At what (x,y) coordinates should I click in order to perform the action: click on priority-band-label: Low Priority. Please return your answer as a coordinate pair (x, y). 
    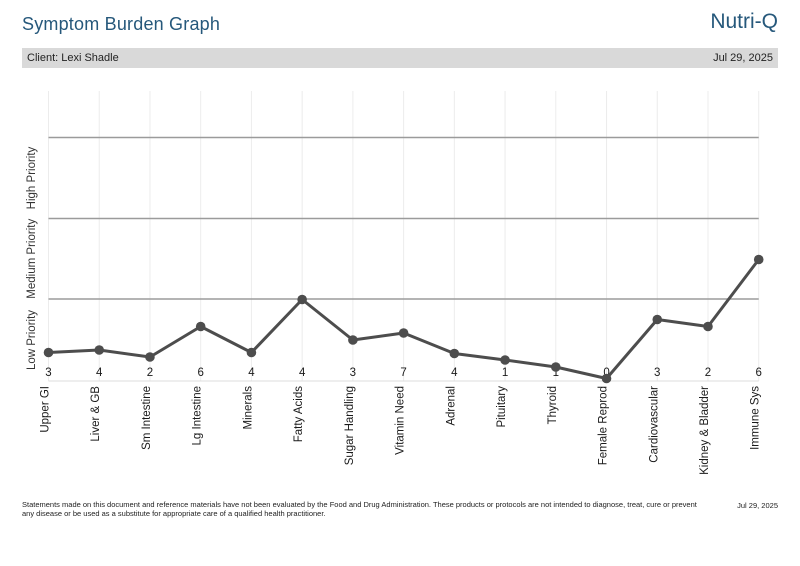
    Looking at the image, I should click on (32, 340).